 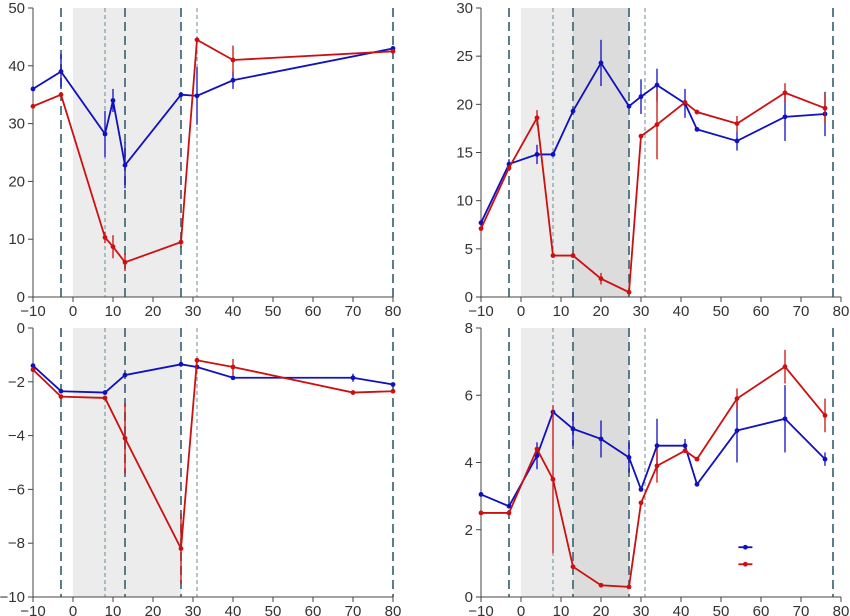 What do you see at coordinates (745, 555) in the screenshot?
I see `legend` at bounding box center [745, 555].